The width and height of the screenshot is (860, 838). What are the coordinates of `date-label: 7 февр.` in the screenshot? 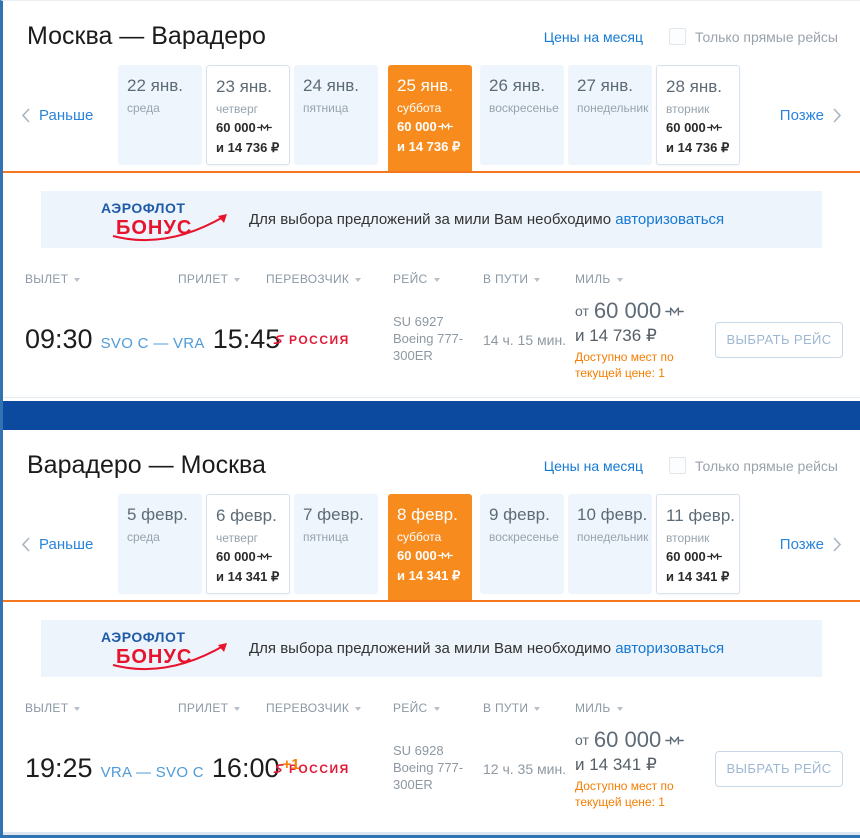 It's located at (333, 515).